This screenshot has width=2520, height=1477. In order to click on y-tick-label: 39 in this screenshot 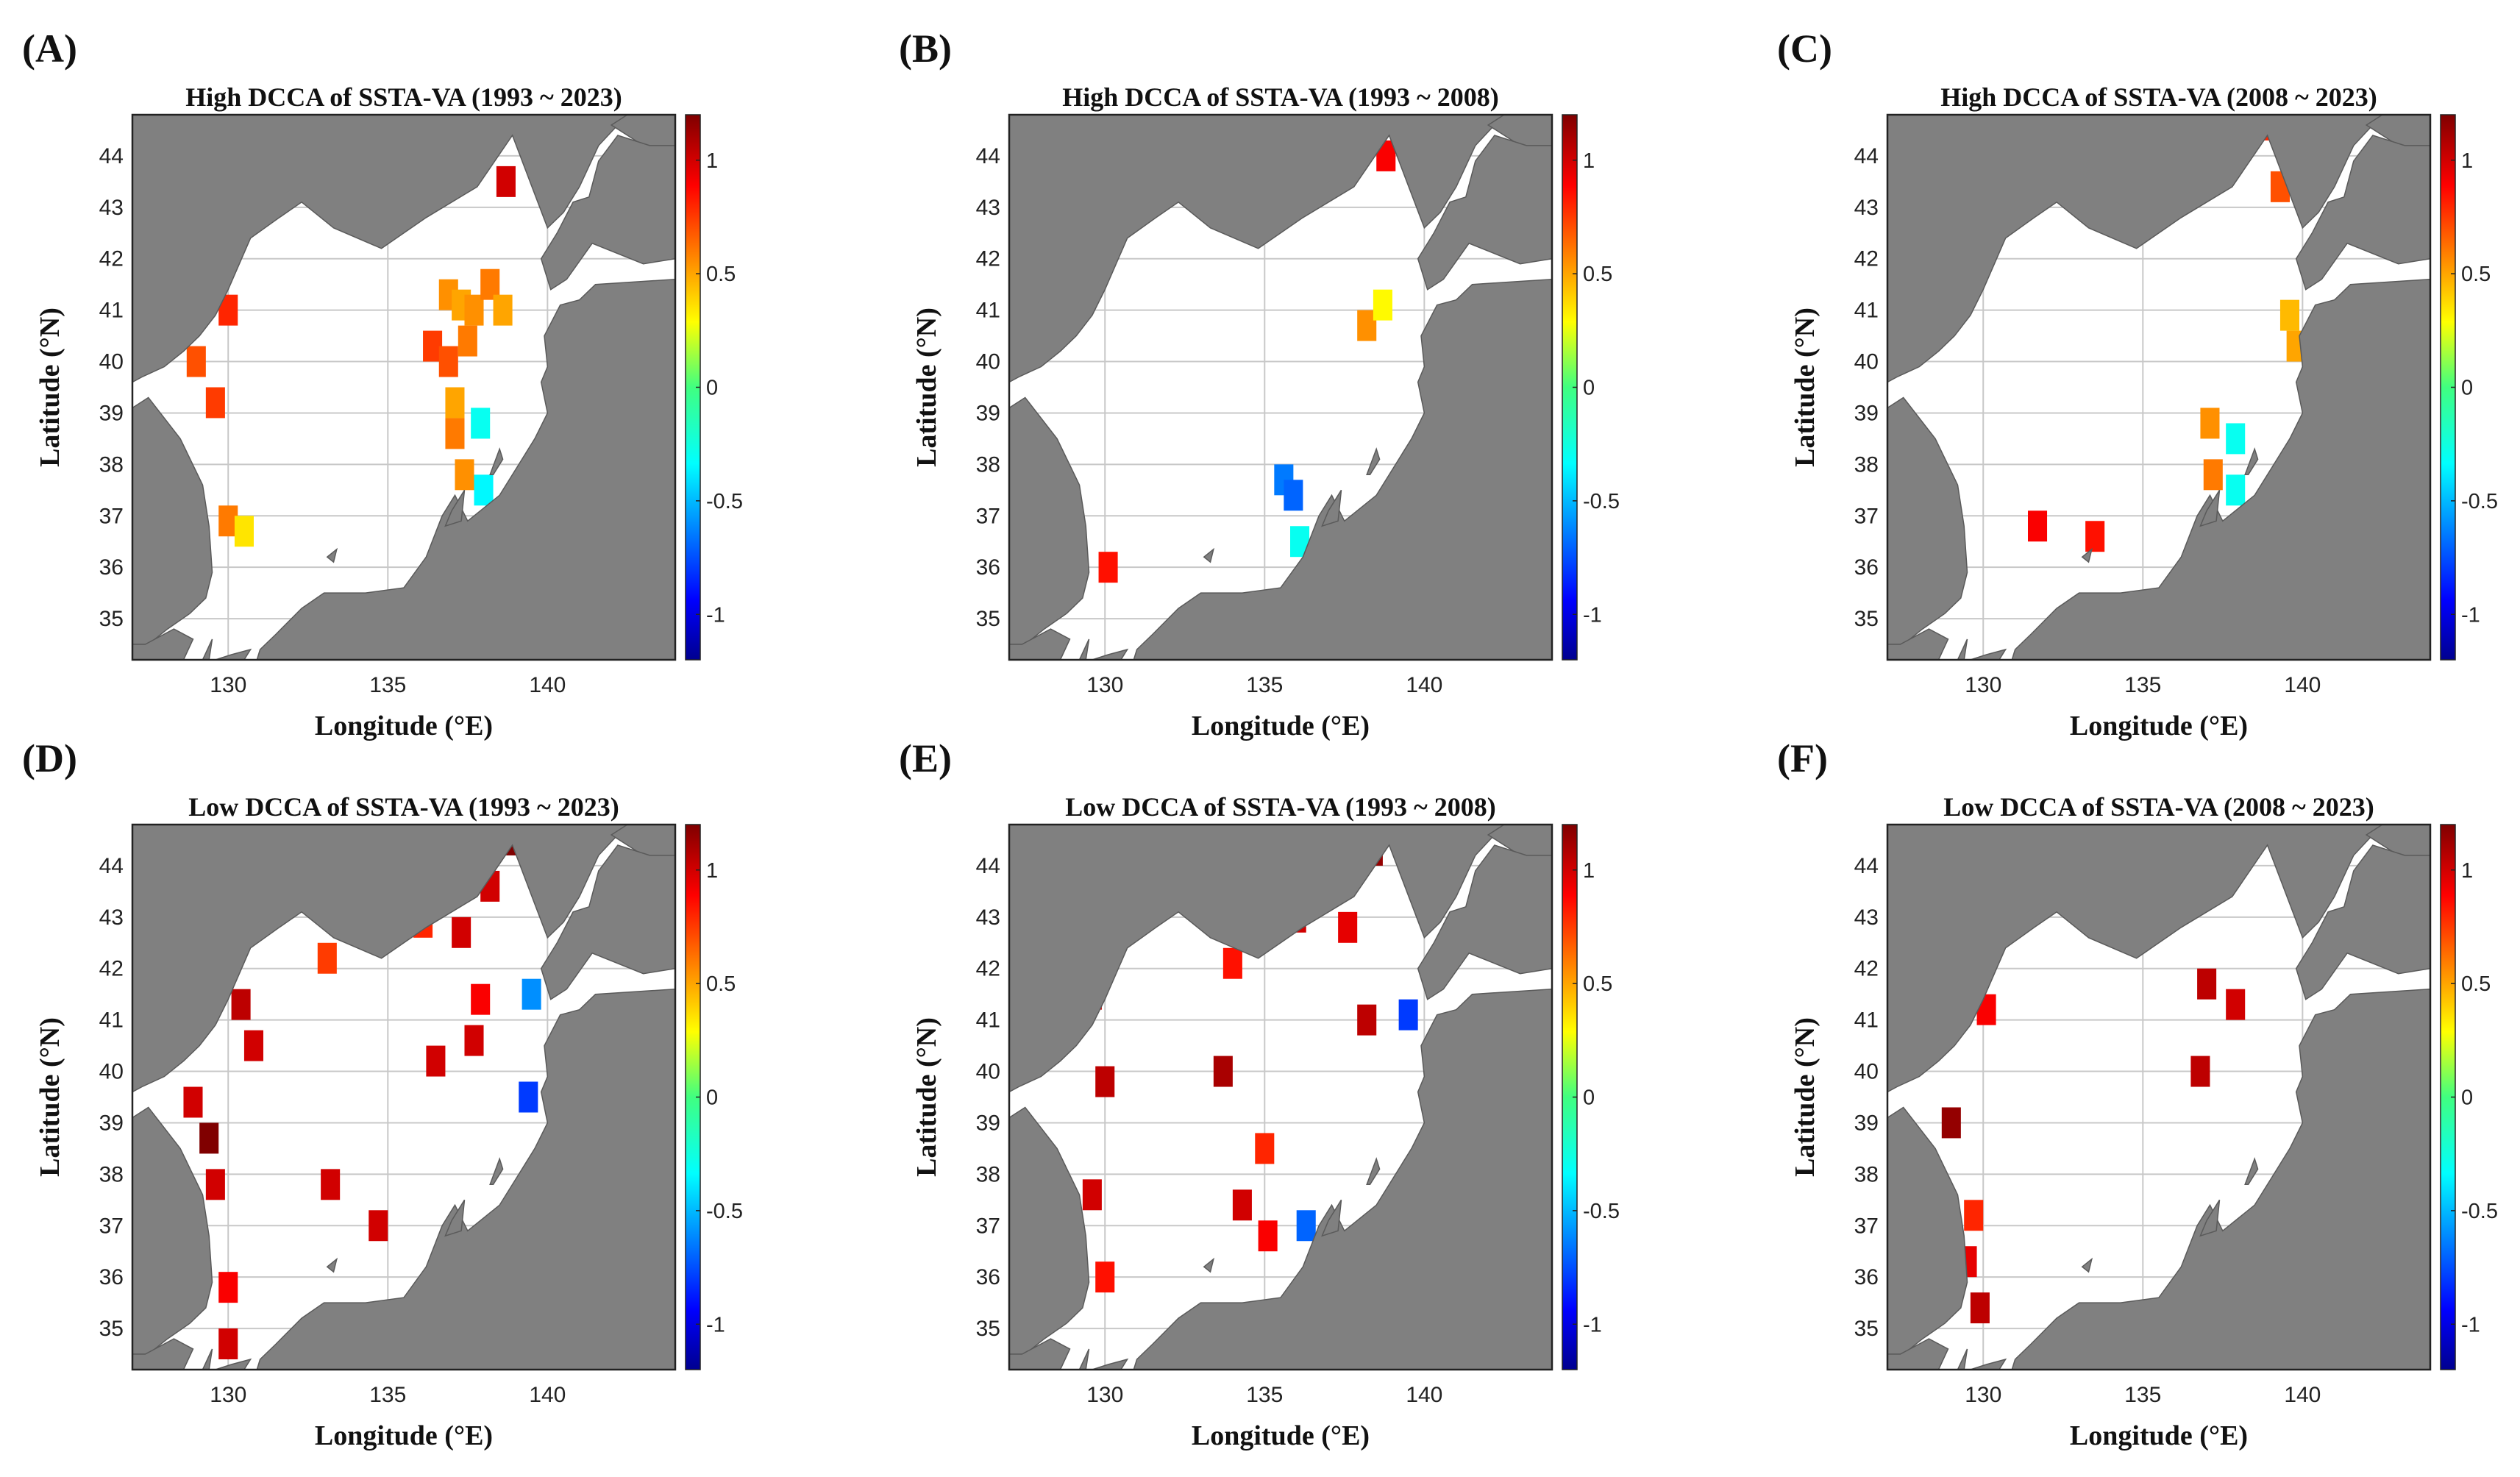, I will do `click(1867, 1123)`.